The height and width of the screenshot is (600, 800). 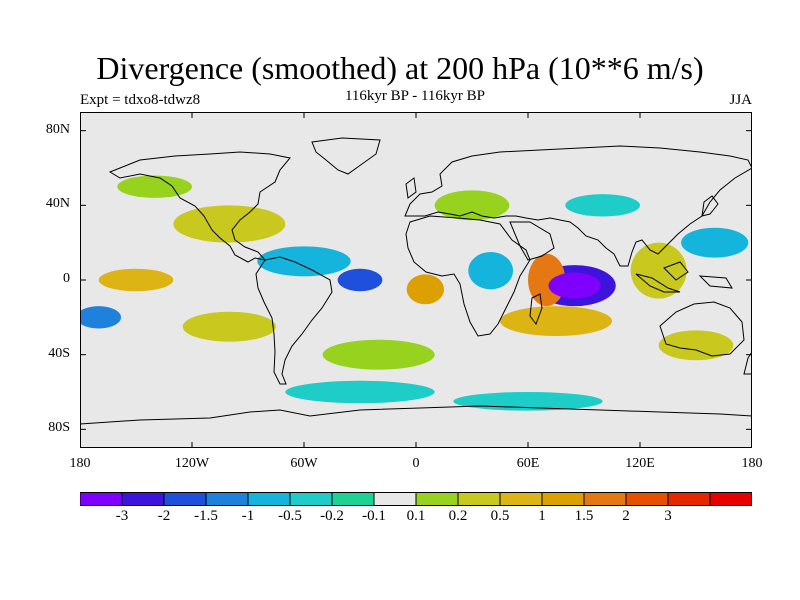 What do you see at coordinates (206, 516) in the screenshot?
I see `colorbar-label: -1.5` at bounding box center [206, 516].